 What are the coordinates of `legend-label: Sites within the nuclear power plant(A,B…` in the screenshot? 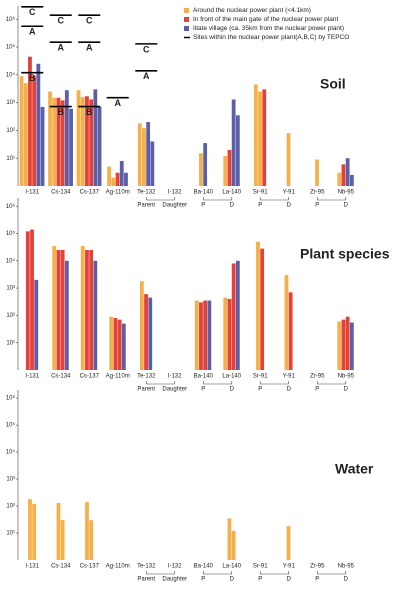 It's located at (271, 37).